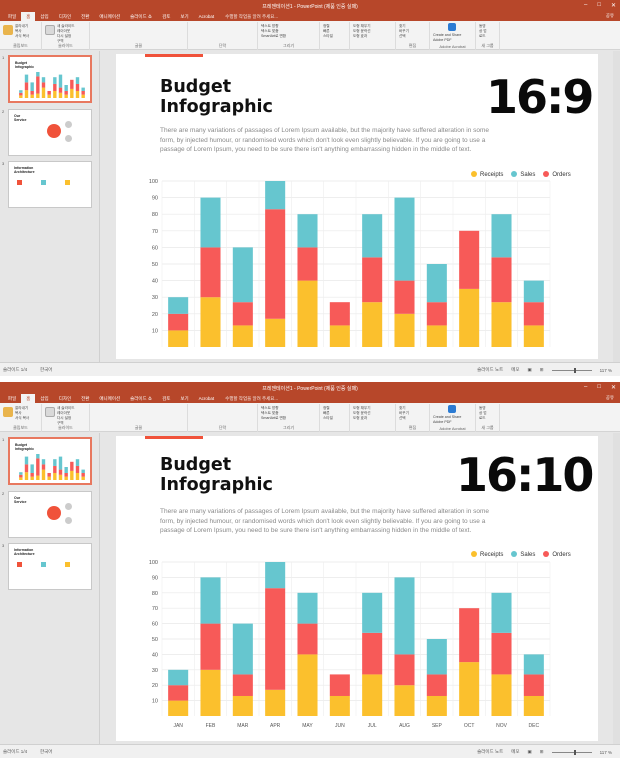  What do you see at coordinates (210, 692) in the screenshot?
I see `bar-receipts-feb` at bounding box center [210, 692].